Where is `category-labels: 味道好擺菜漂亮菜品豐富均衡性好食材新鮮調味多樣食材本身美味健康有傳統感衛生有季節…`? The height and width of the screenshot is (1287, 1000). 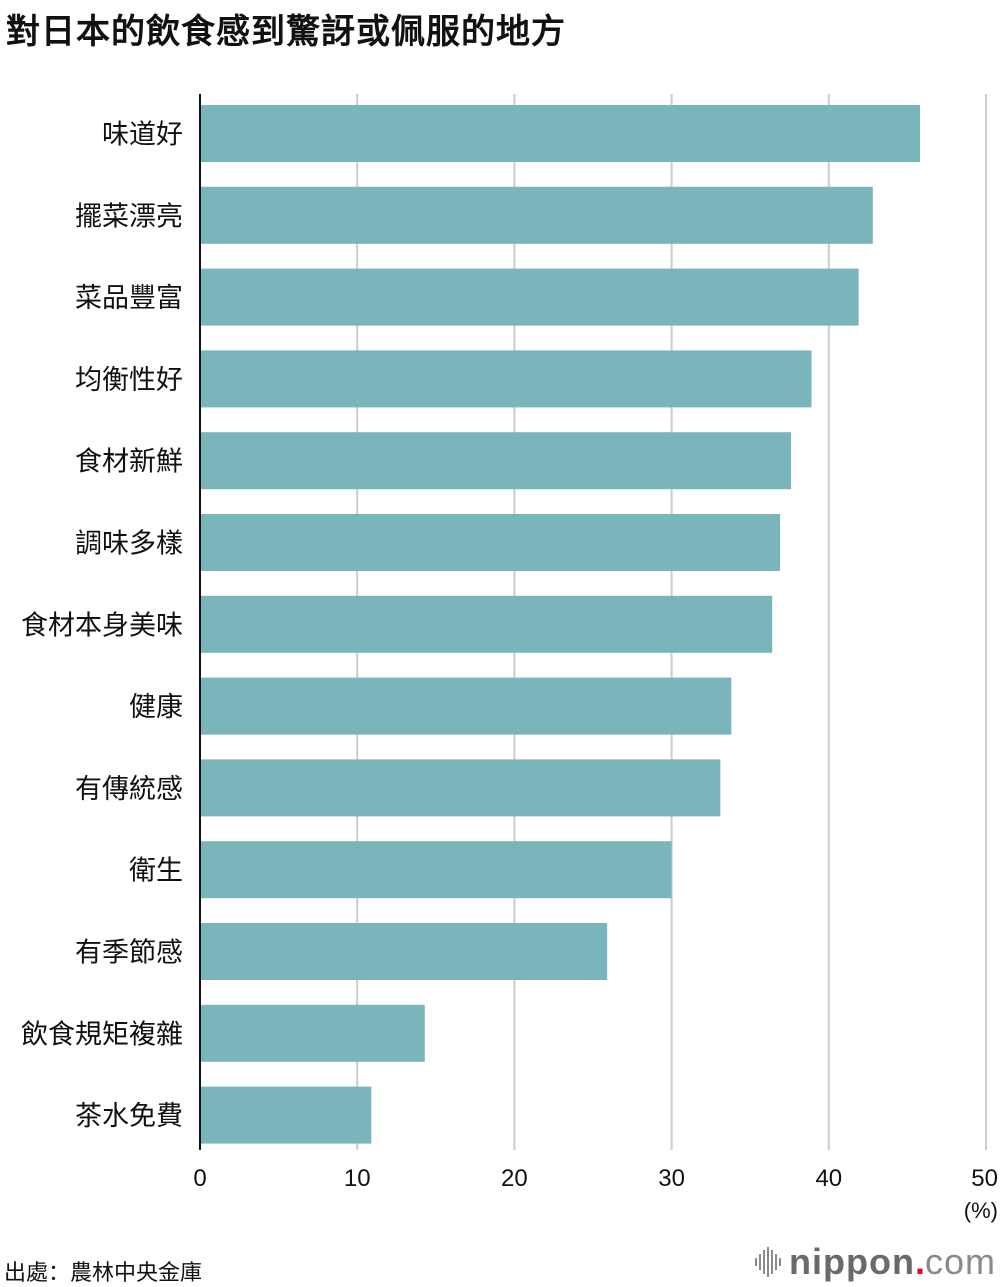
category-labels: 味道好擺菜漂亮菜品豐富均衡性好食材新鮮調味多樣食材本身美味健康有傳統感衛生有季節… is located at coordinates (102, 626).